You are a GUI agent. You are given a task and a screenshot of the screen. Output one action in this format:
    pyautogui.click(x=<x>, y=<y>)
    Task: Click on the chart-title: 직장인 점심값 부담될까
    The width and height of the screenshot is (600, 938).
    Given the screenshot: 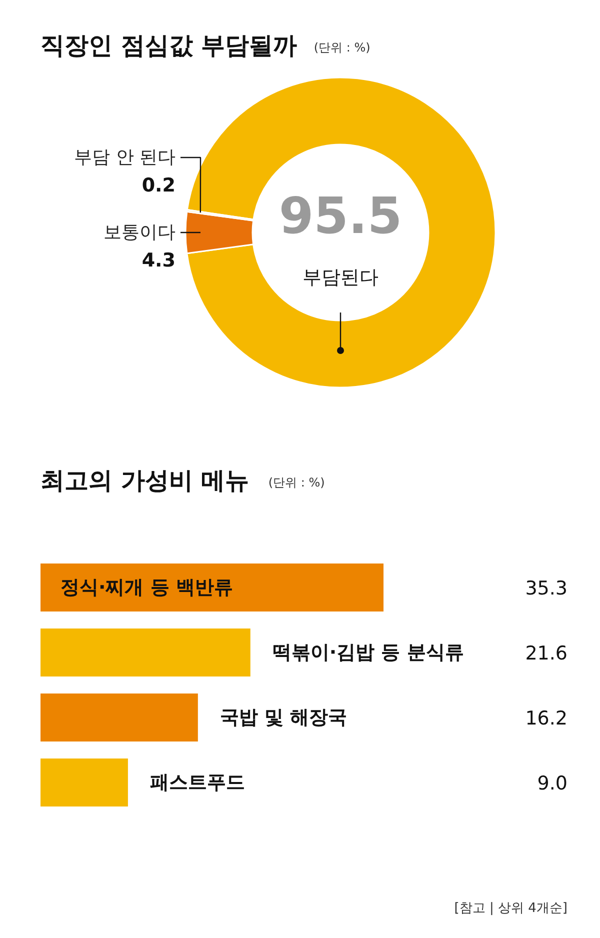 What is the action you would take?
    pyautogui.click(x=169, y=46)
    